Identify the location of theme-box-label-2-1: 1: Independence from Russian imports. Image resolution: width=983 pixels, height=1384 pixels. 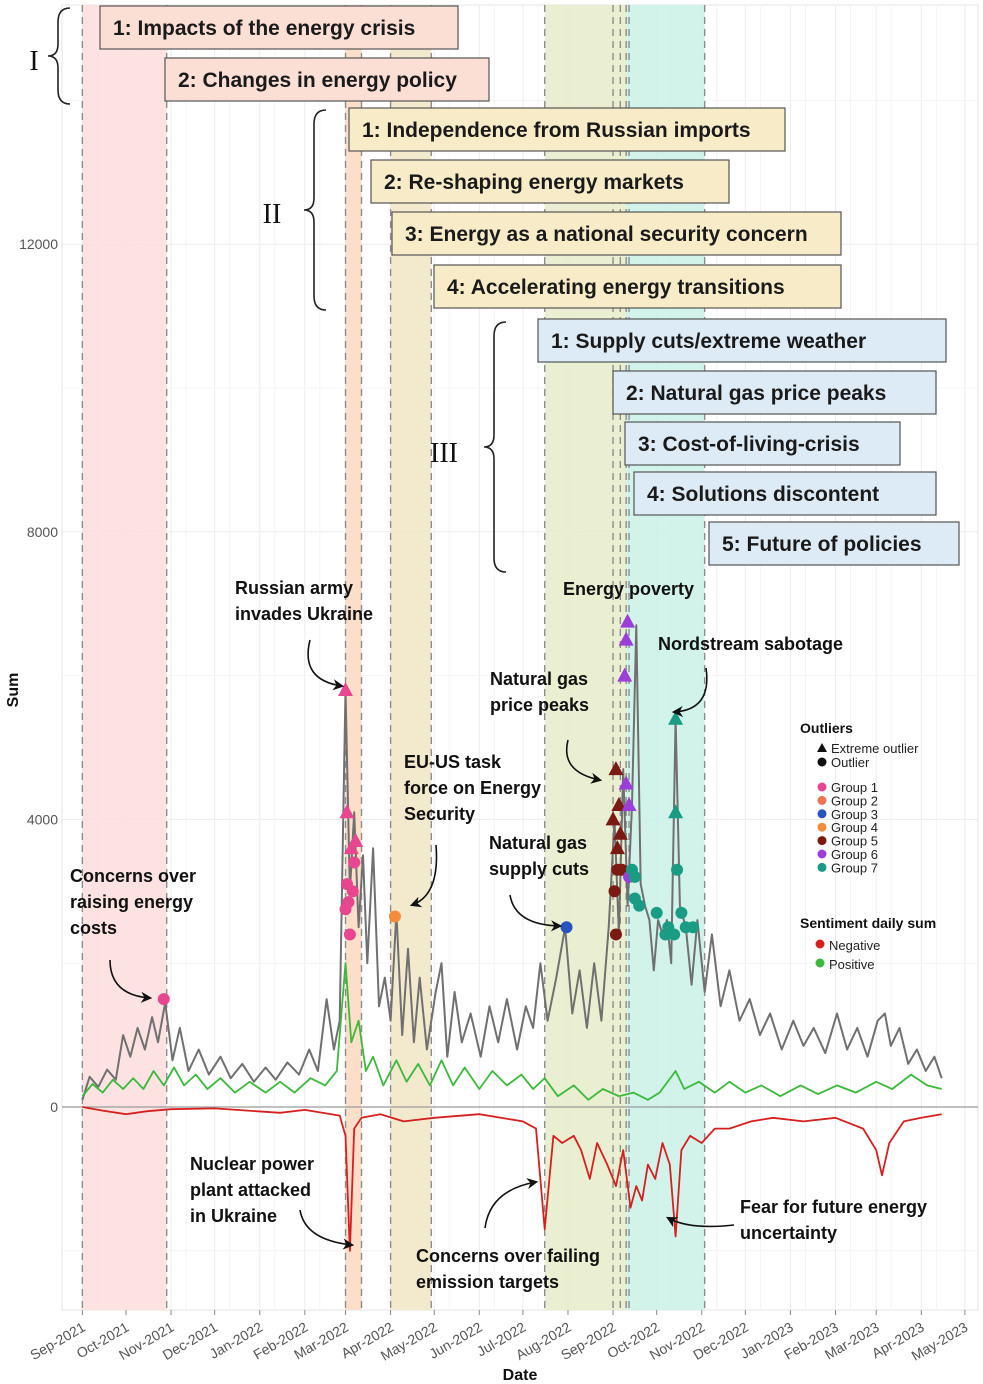
(556, 130).